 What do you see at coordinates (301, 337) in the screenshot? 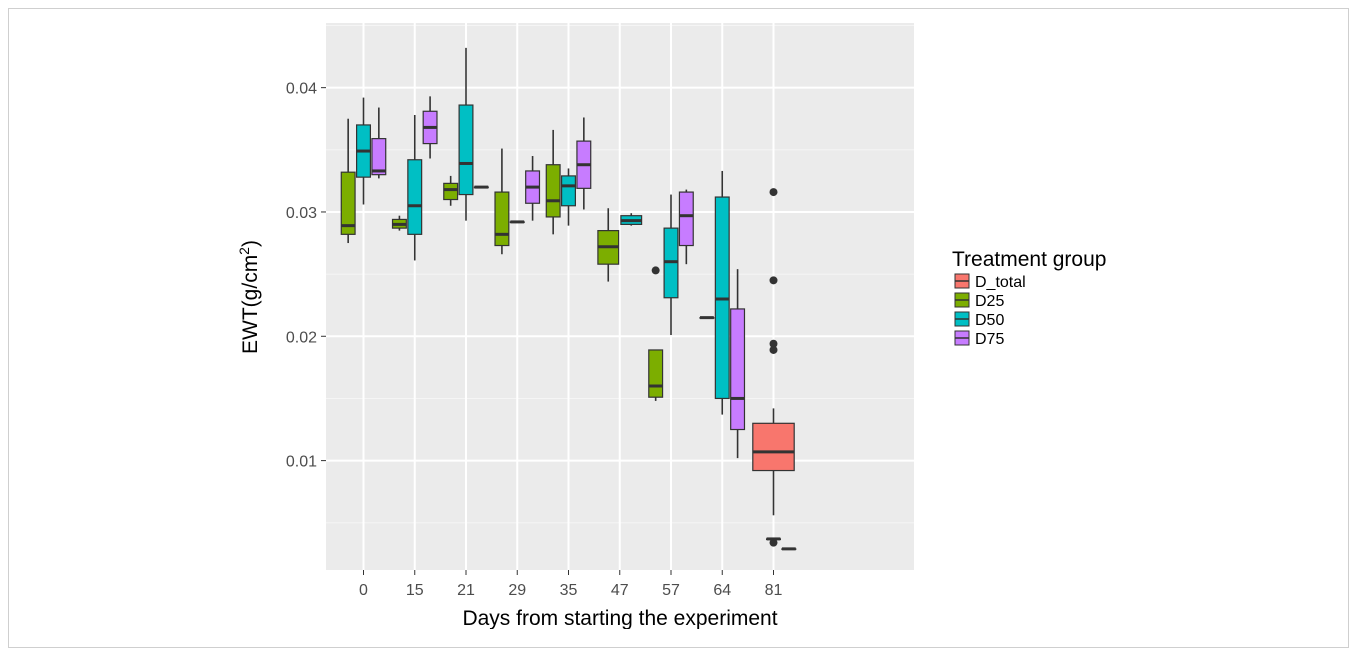
I see `y-tick-label: 0.02` at bounding box center [301, 337].